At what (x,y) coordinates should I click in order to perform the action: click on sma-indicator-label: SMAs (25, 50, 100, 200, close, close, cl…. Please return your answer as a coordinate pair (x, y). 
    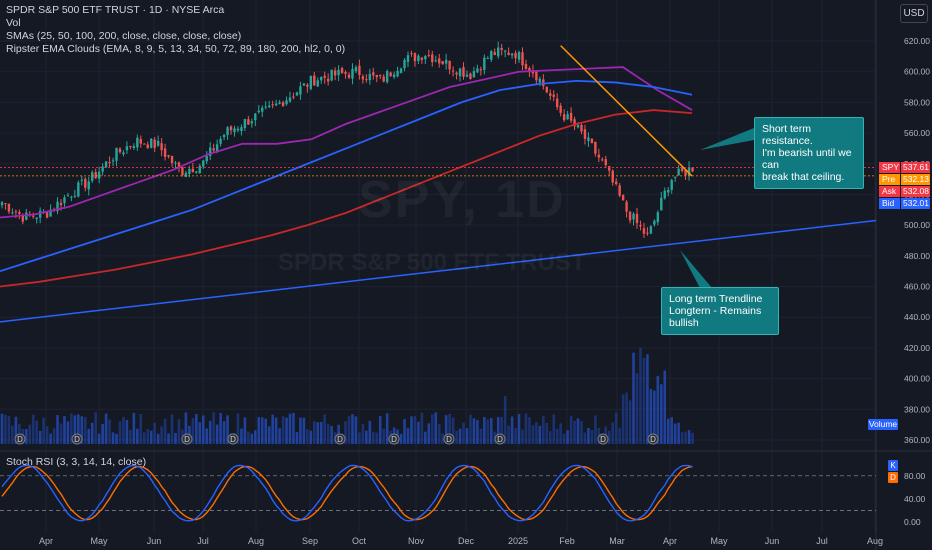
    Looking at the image, I should click on (124, 36).